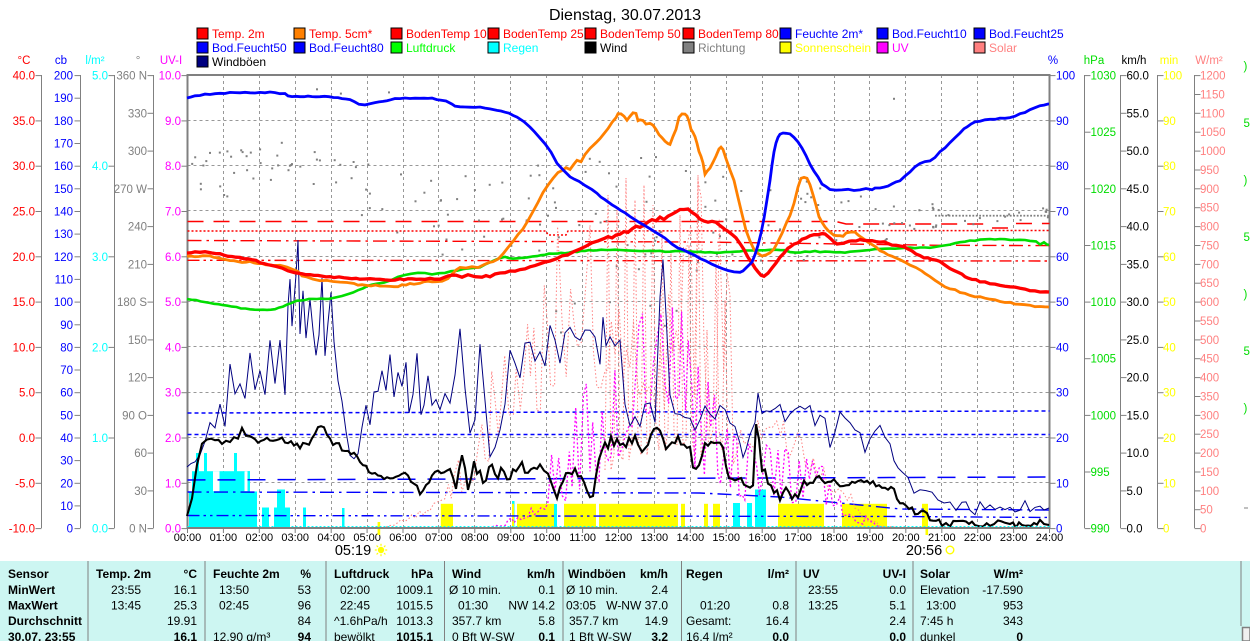 The width and height of the screenshot is (1250, 641). I want to click on svg-text: 23:55, so click(126, 590).